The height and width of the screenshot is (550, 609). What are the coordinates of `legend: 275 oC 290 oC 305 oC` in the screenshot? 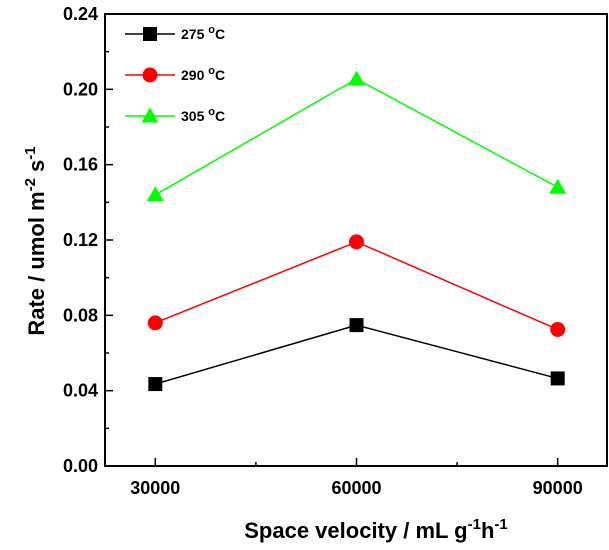 It's located at (175, 74).